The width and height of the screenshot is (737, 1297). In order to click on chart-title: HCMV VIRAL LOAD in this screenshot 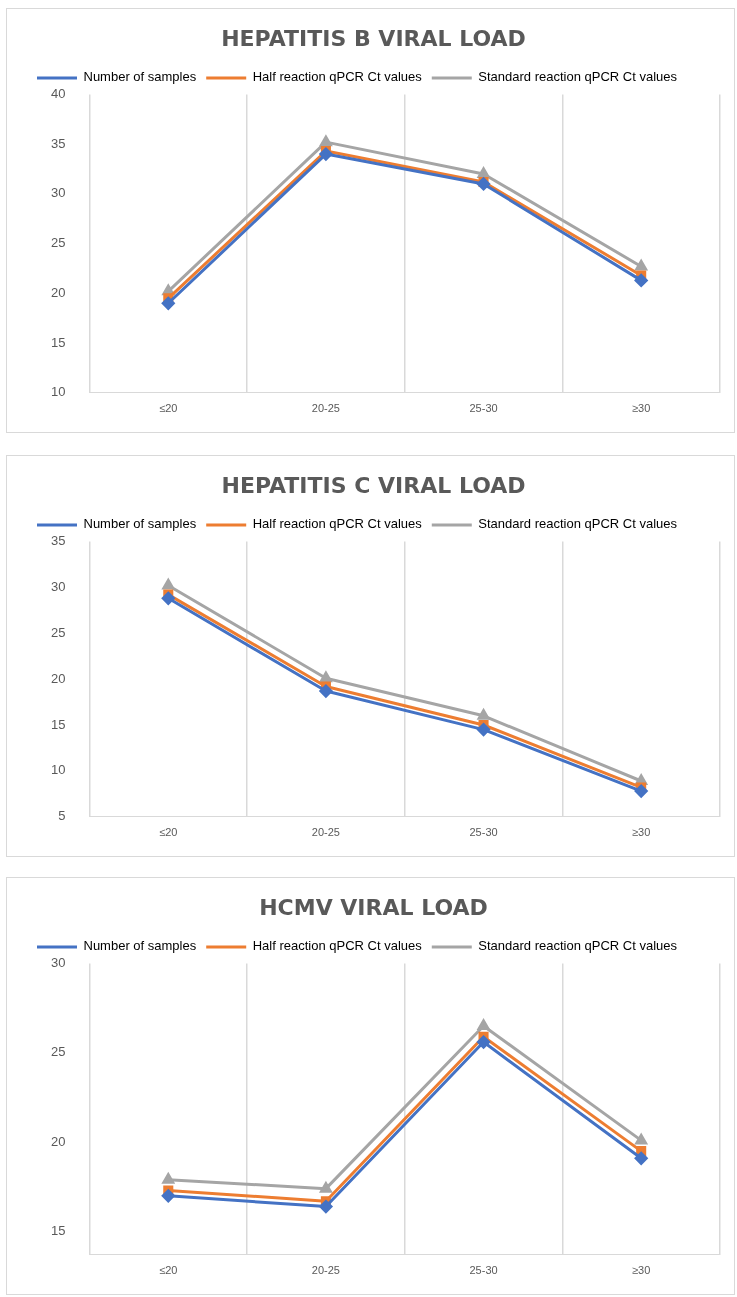, I will do `click(373, 907)`.